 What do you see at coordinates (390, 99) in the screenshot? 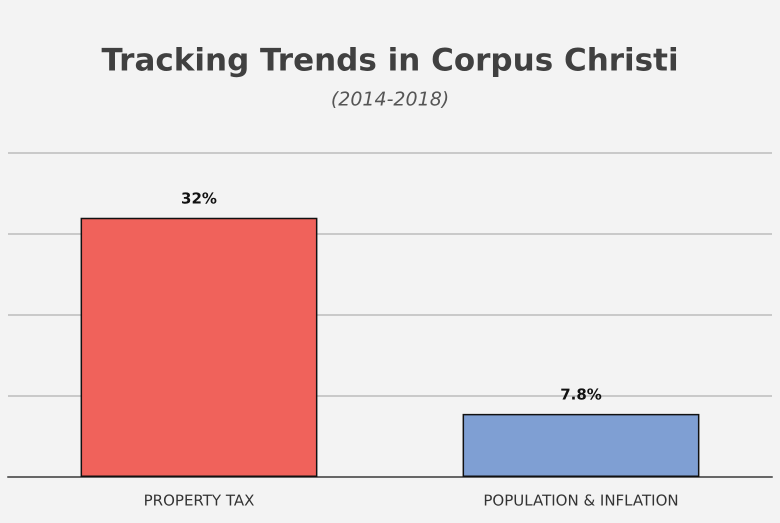
I see `chart-subtitle: (2014-2018)` at bounding box center [390, 99].